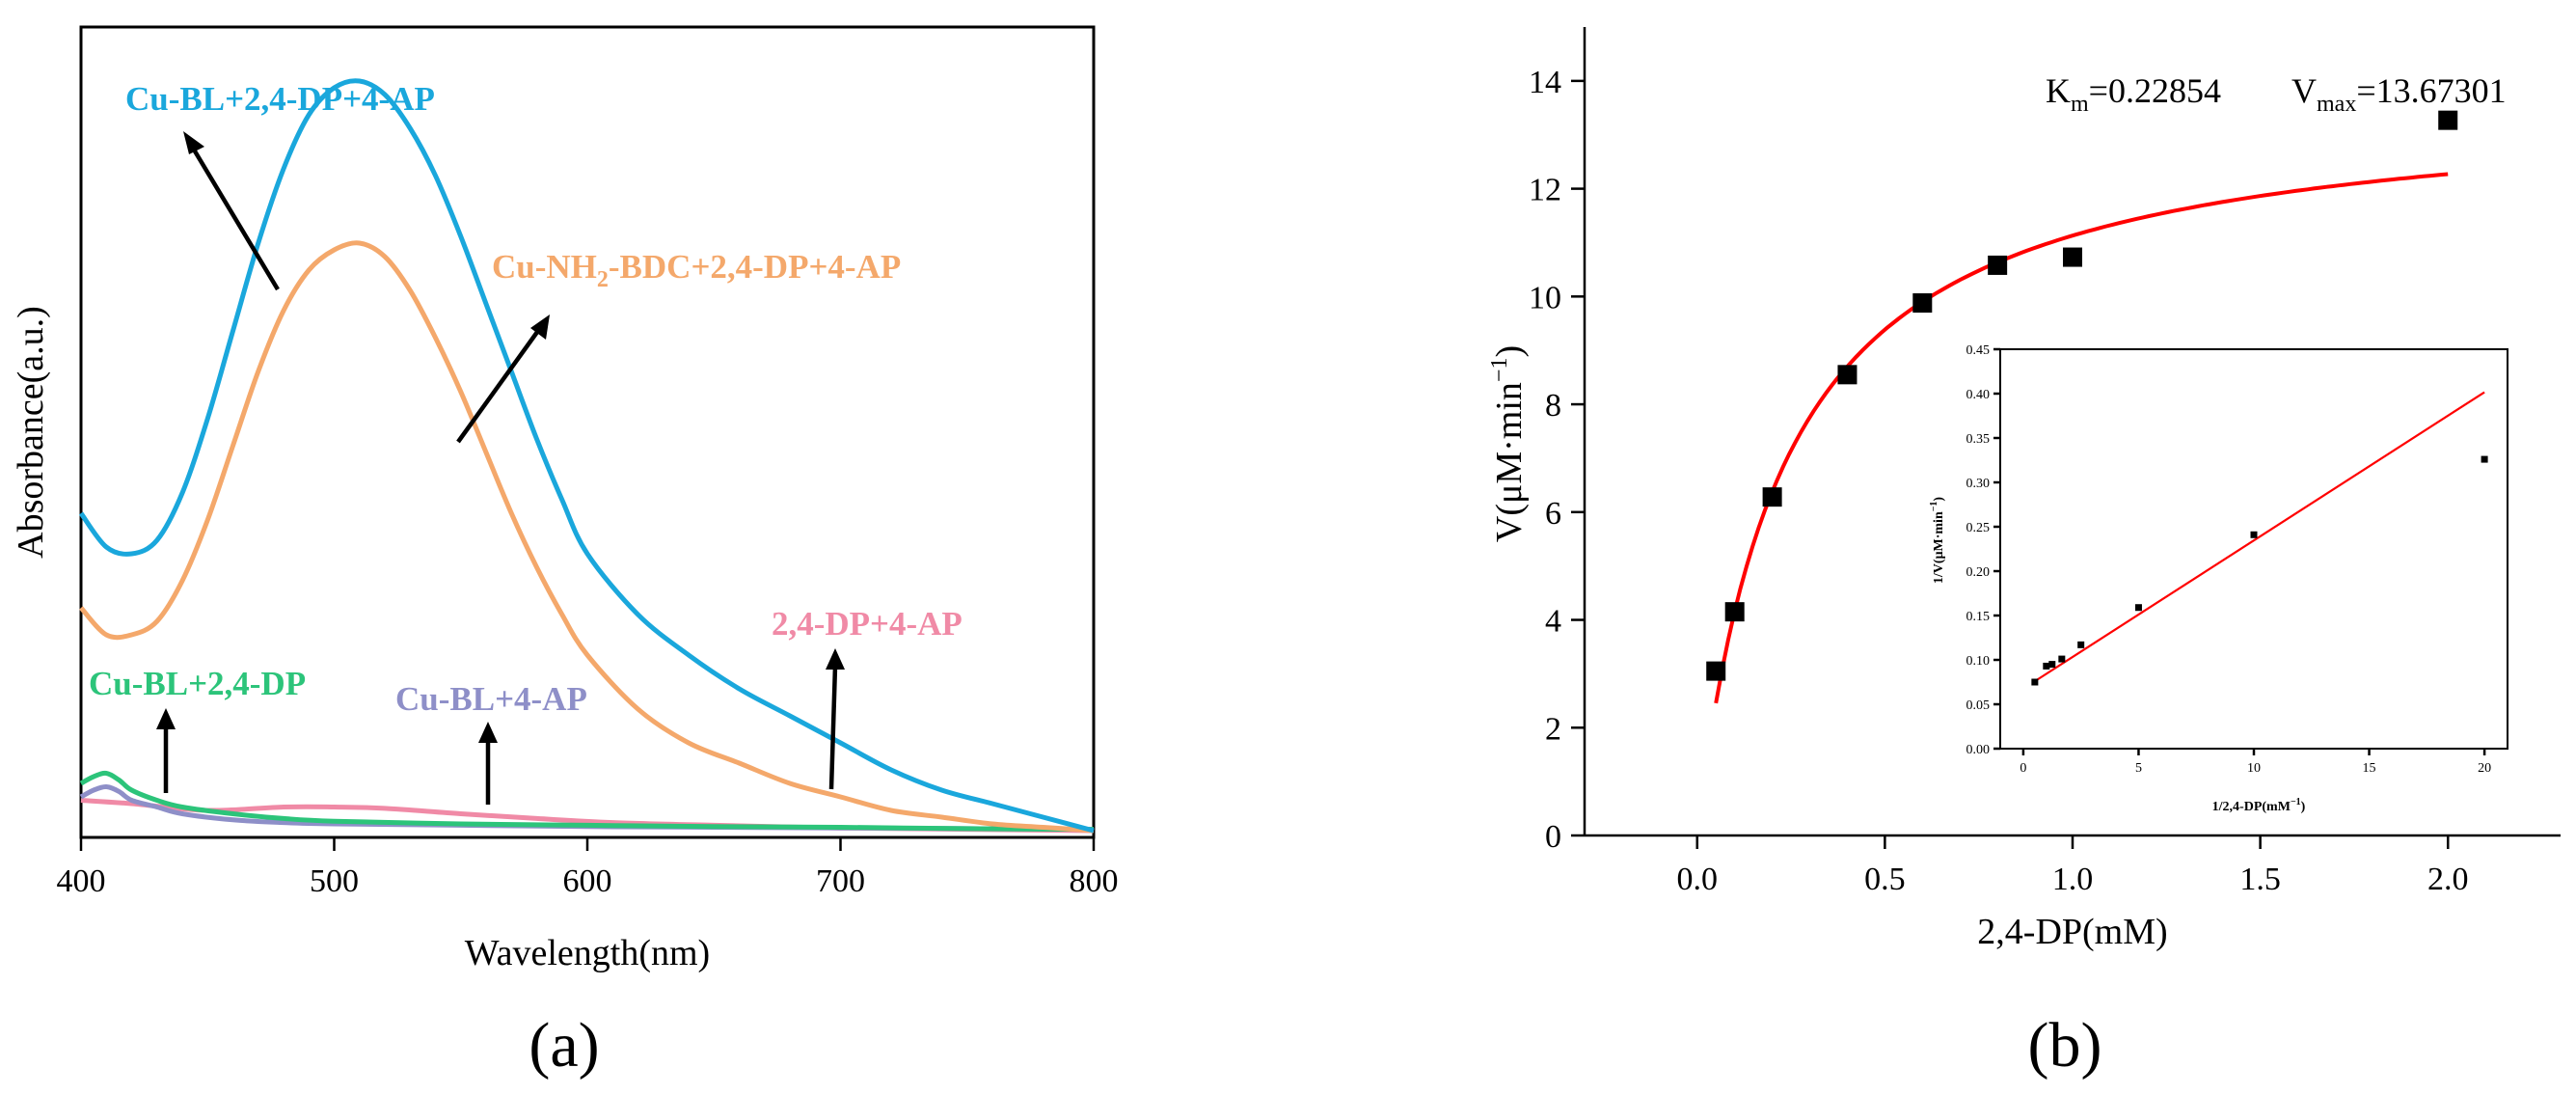 The width and height of the screenshot is (2576, 1095). I want to click on panel-a-label: (a), so click(564, 1045).